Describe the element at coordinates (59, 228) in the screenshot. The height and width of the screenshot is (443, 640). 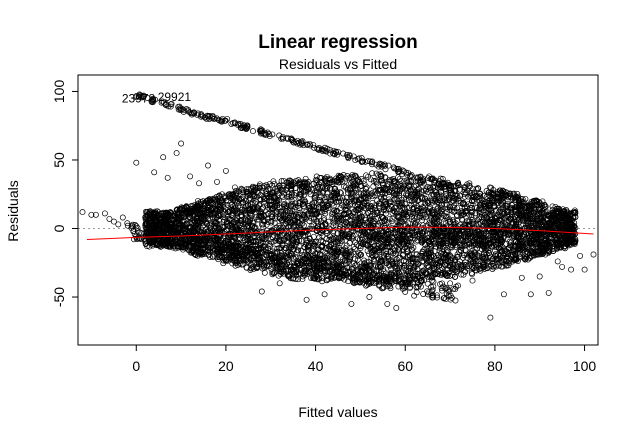
I see `y-tick-label: 0` at that location.